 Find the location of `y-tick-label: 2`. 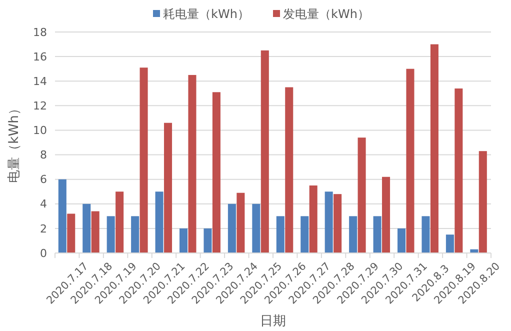

y-tick-label: 2 is located at coordinates (43, 229).